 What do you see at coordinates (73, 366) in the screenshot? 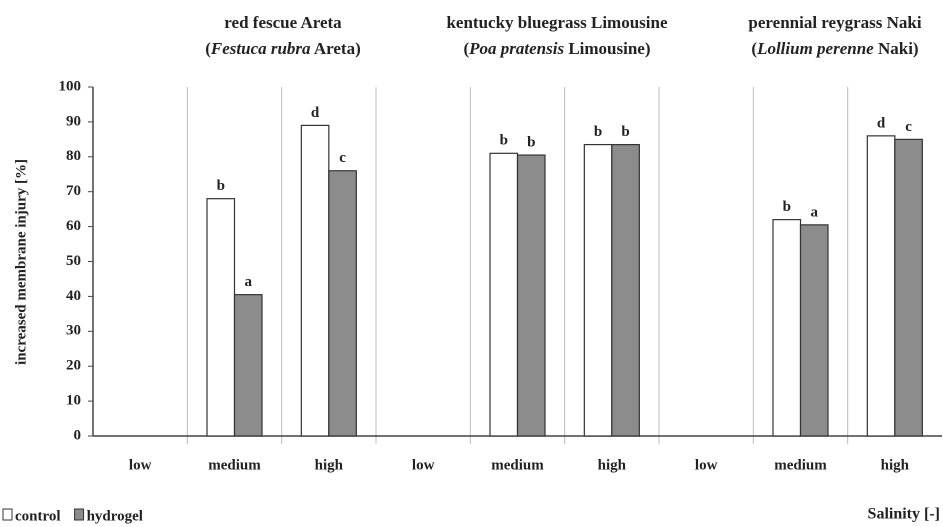
I see `y-tick-label: 20` at bounding box center [73, 366].